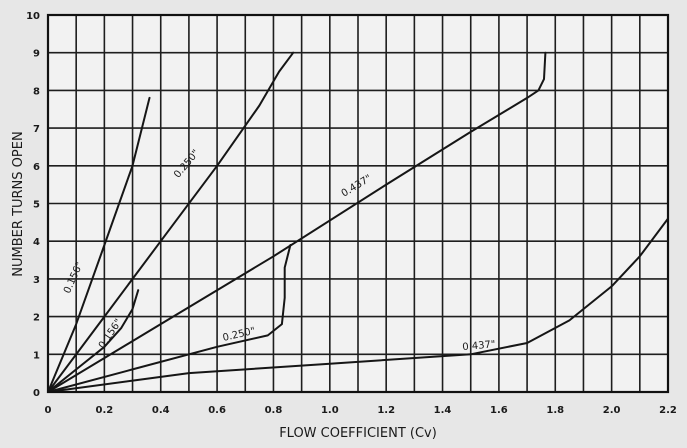 The width and height of the screenshot is (687, 448). I want to click on curve-label: 0.437", so click(479, 346).